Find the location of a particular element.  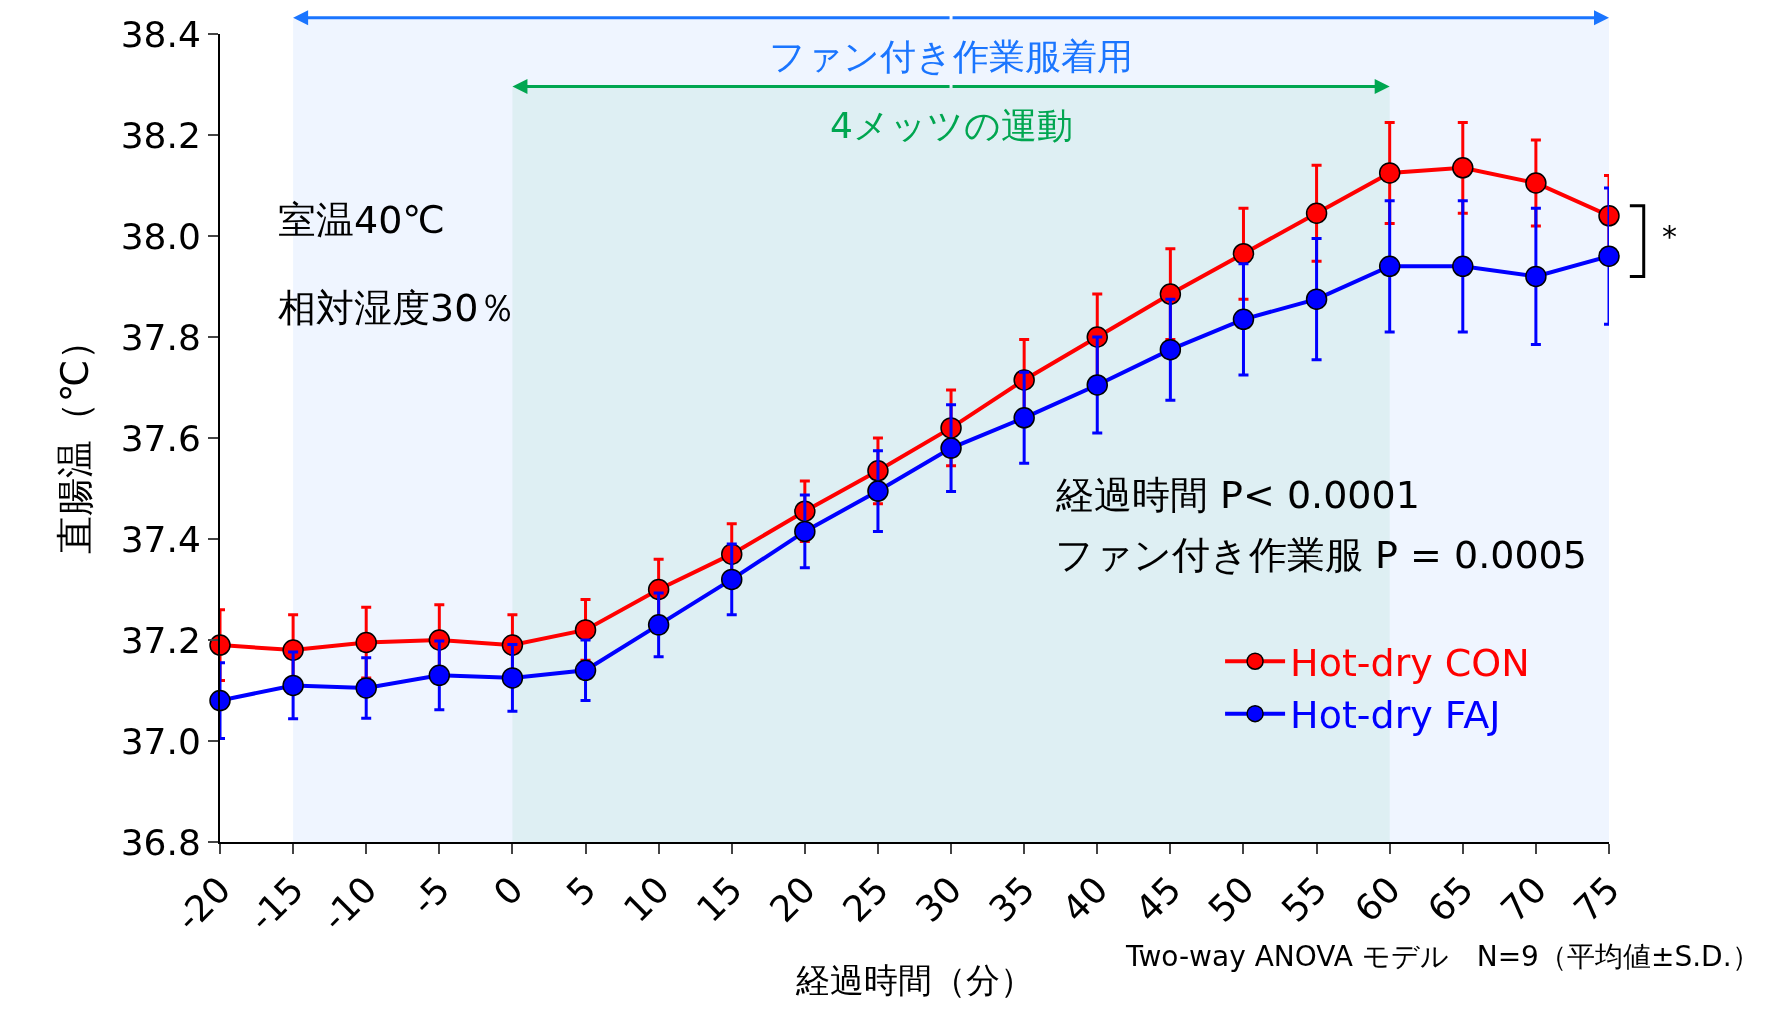

x-tick-label: 15 is located at coordinates (719, 899).